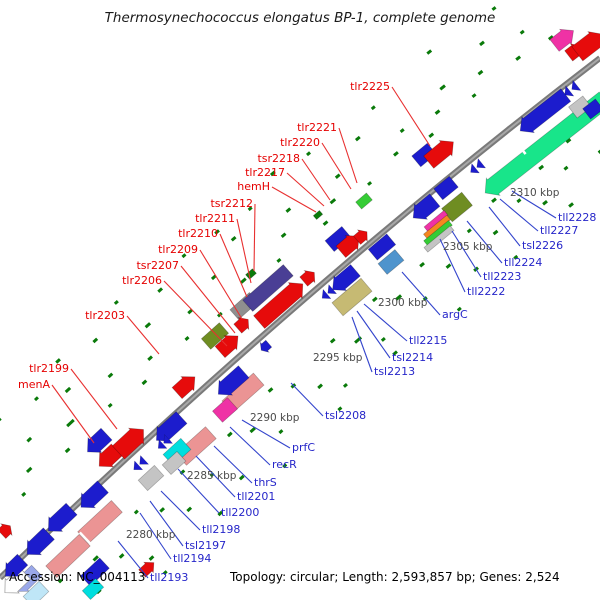 The height and width of the screenshot is (600, 600). What do you see at coordinates (77, 577) in the screenshot?
I see `accession-text: Accession: NC_004113` at bounding box center [77, 577].